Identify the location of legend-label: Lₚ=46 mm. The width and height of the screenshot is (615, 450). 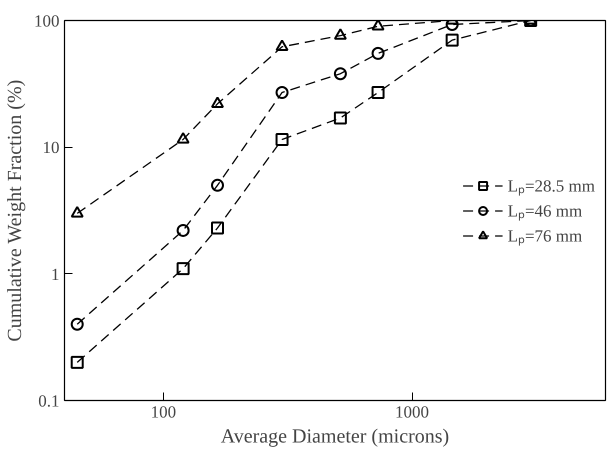
(545, 211).